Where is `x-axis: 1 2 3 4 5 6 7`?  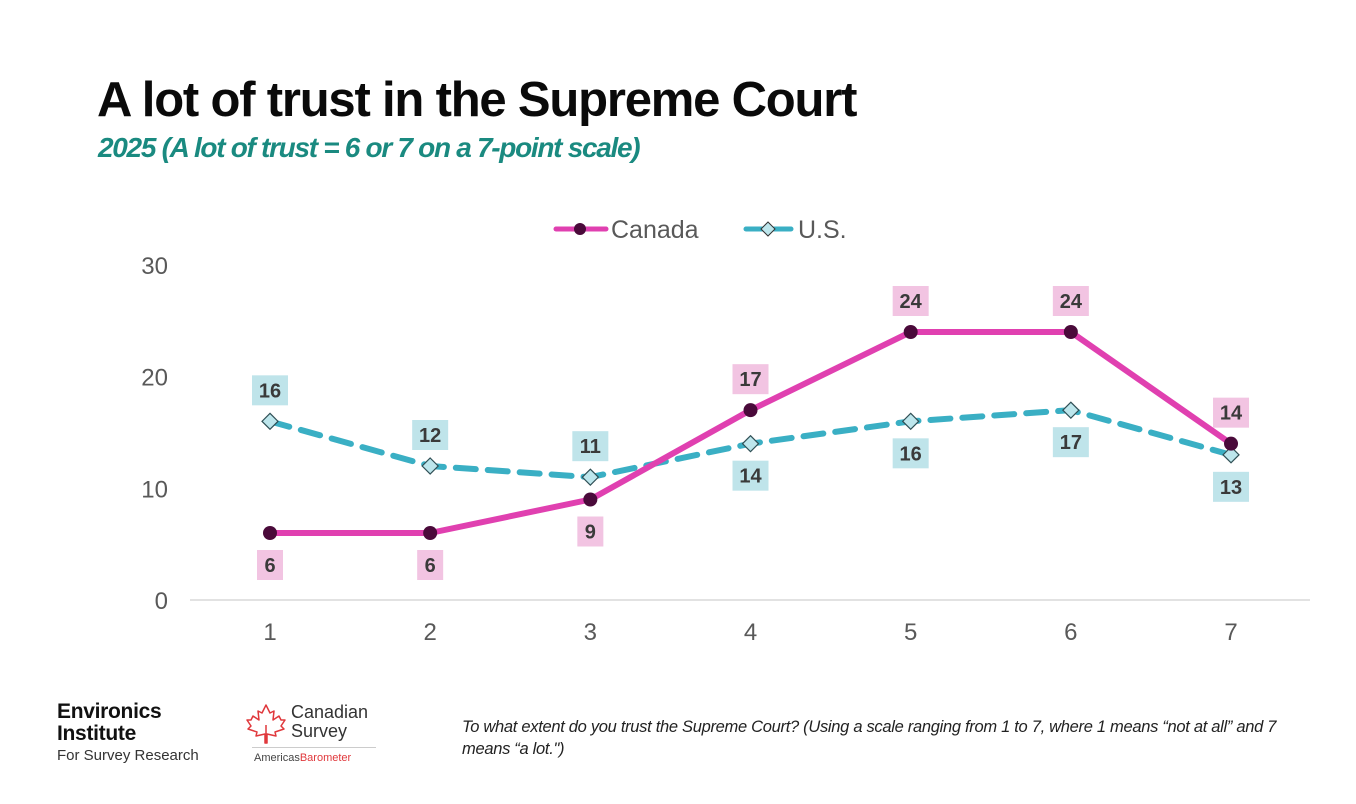 x-axis: 1 2 3 4 5 6 7 is located at coordinates (750, 632).